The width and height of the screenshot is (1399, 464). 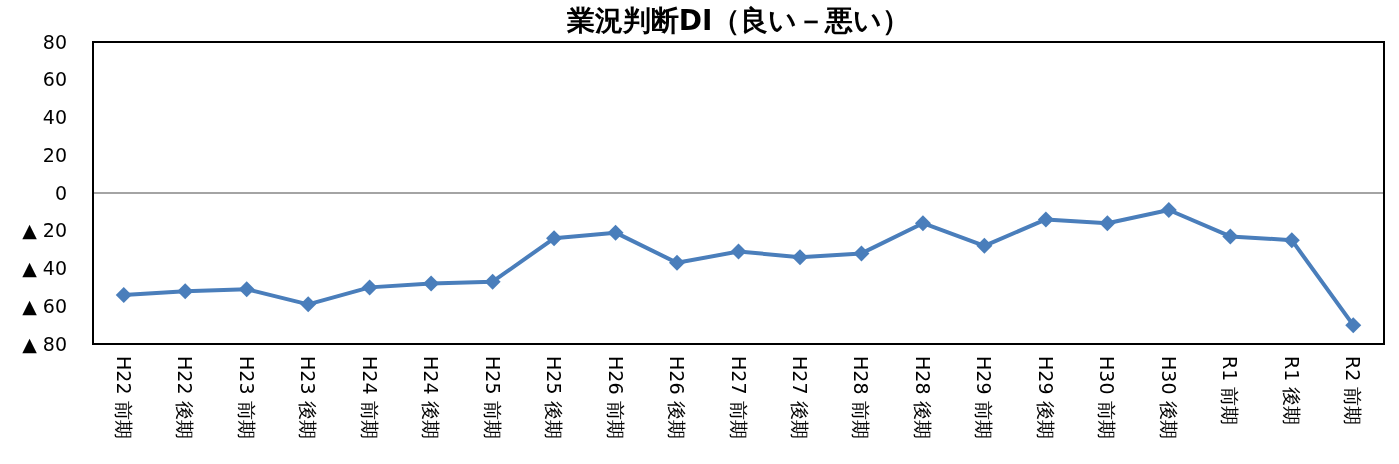 I want to click on x-tick-label: H28 後期, so click(x=922, y=397).